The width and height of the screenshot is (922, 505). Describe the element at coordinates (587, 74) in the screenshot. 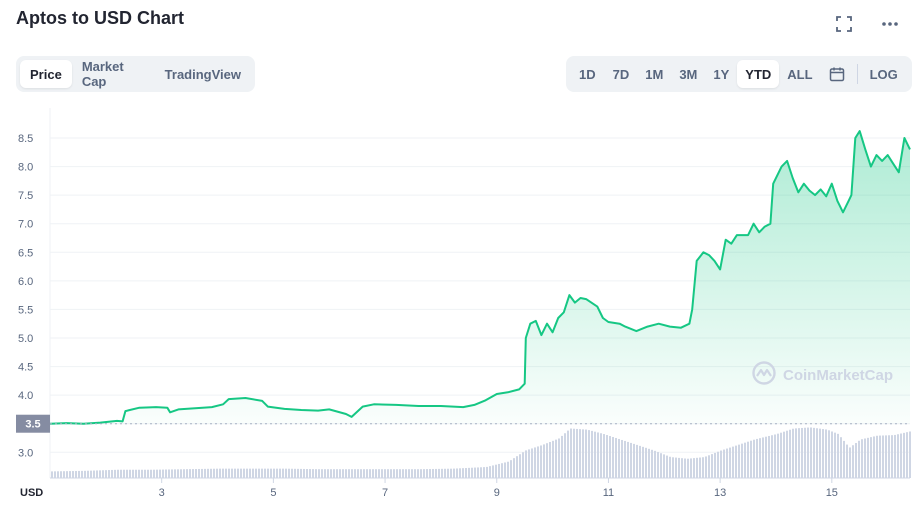

I see `range-1d: 1D` at that location.